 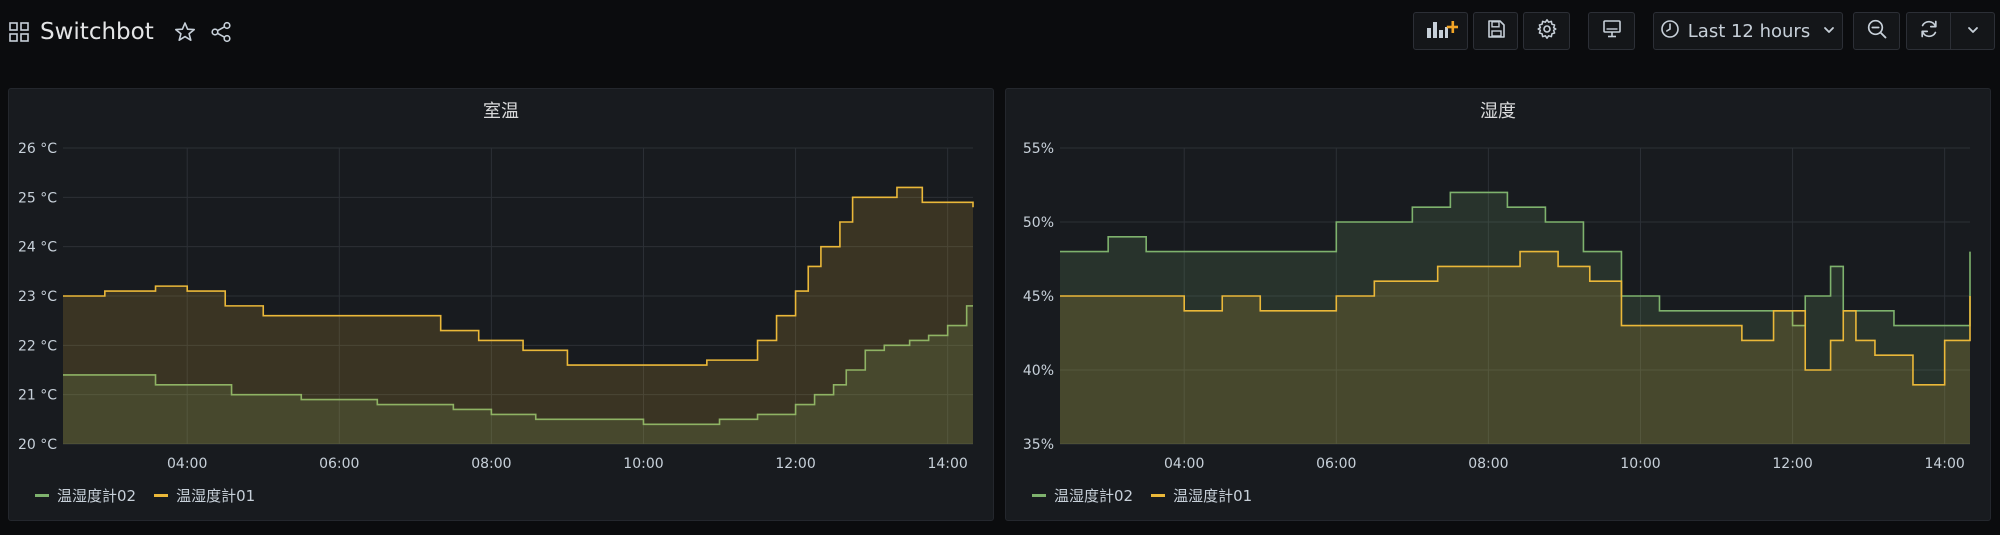 What do you see at coordinates (1038, 297) in the screenshot?
I see `y-tick-label: 45%` at bounding box center [1038, 297].